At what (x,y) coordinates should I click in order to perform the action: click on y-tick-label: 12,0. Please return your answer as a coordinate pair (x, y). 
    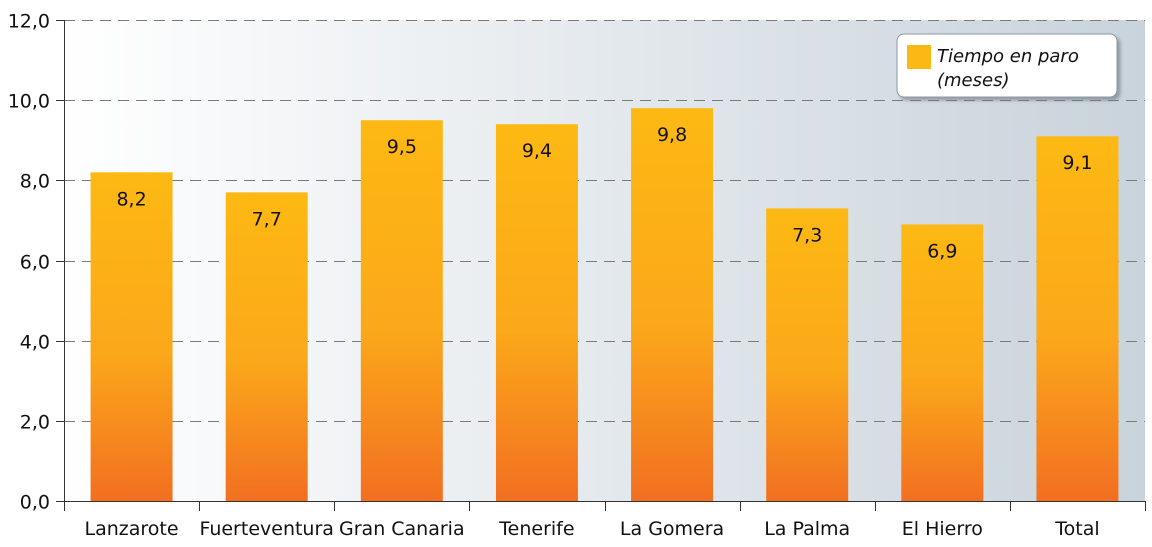
    Looking at the image, I should click on (29, 22).